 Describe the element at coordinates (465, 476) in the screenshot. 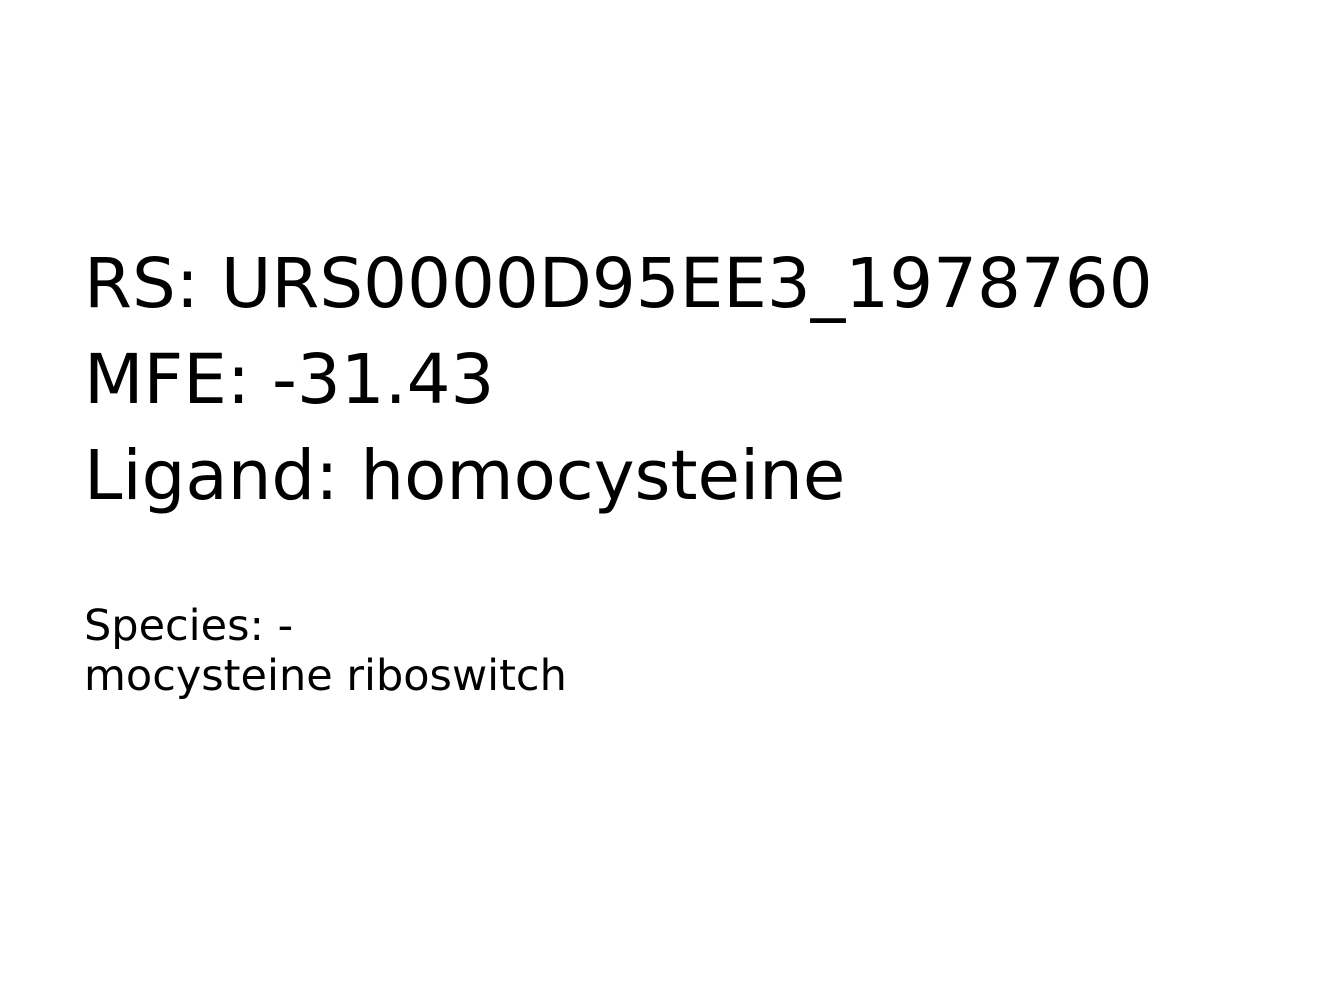

I see `ligand-name: Ligand: homocysteine` at that location.